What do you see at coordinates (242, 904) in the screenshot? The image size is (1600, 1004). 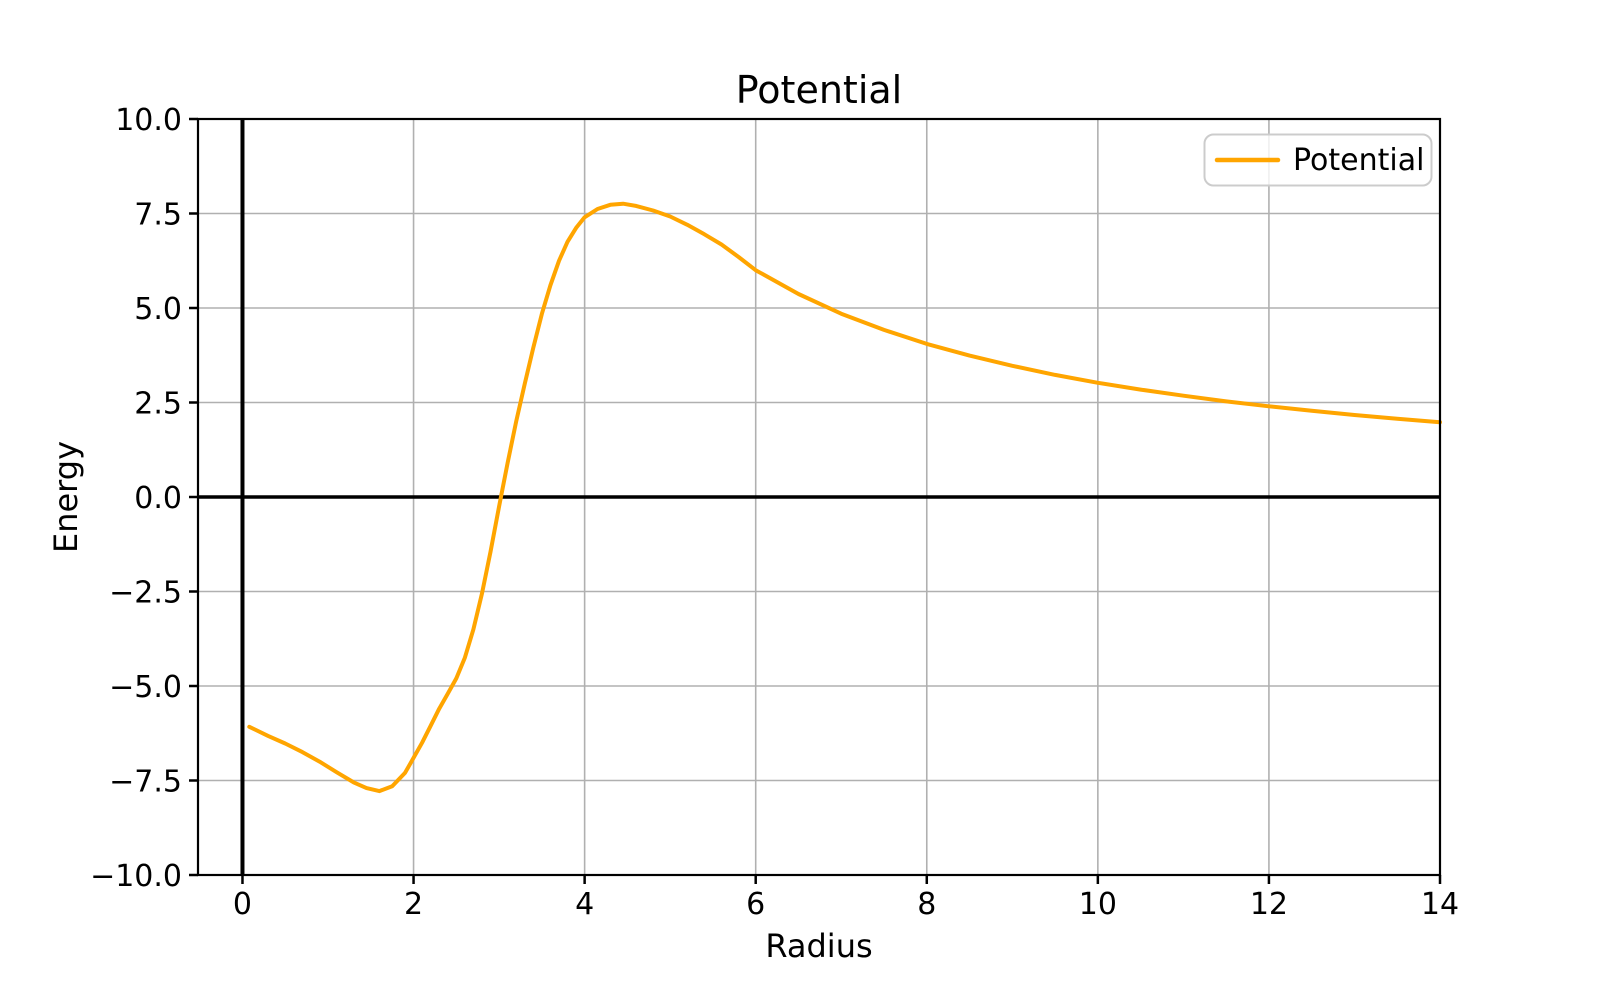 I see `x-tick-label: 0` at bounding box center [242, 904].